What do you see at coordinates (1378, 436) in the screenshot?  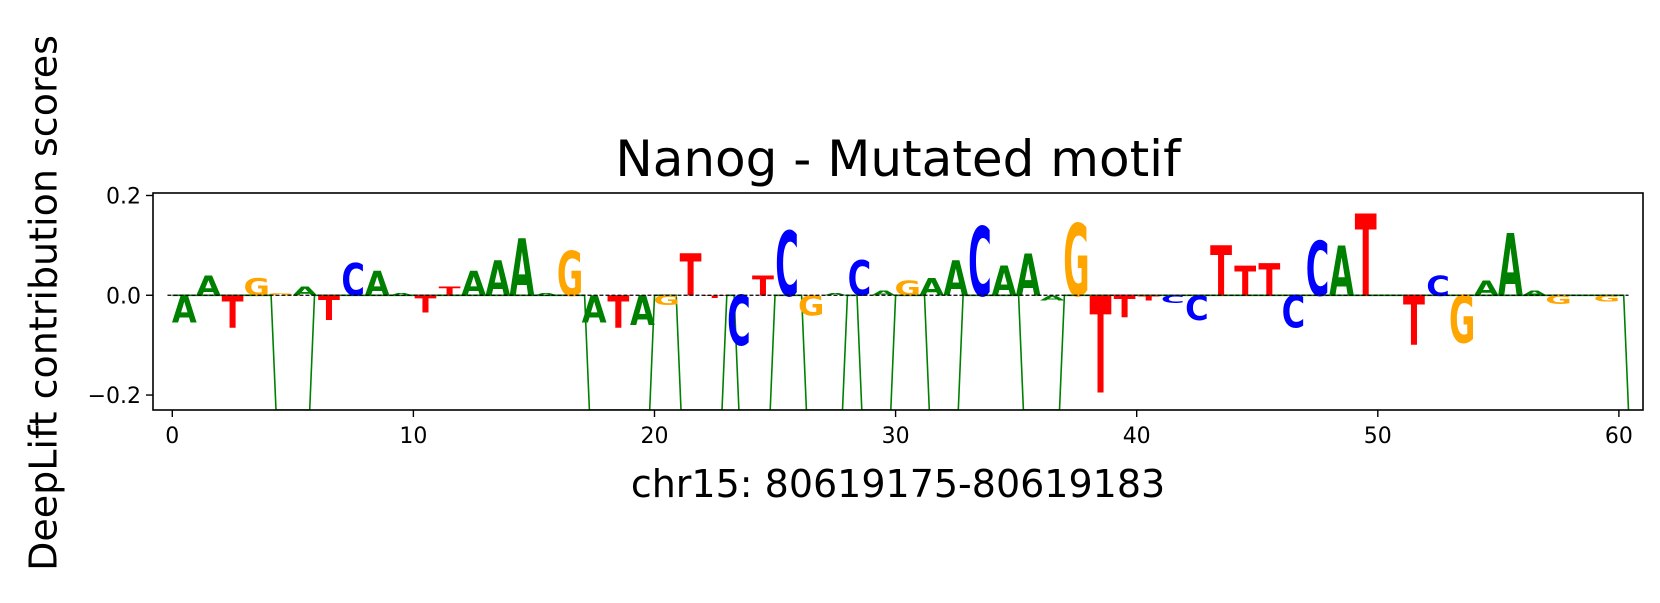 I see `x-tick-label: 50` at bounding box center [1378, 436].